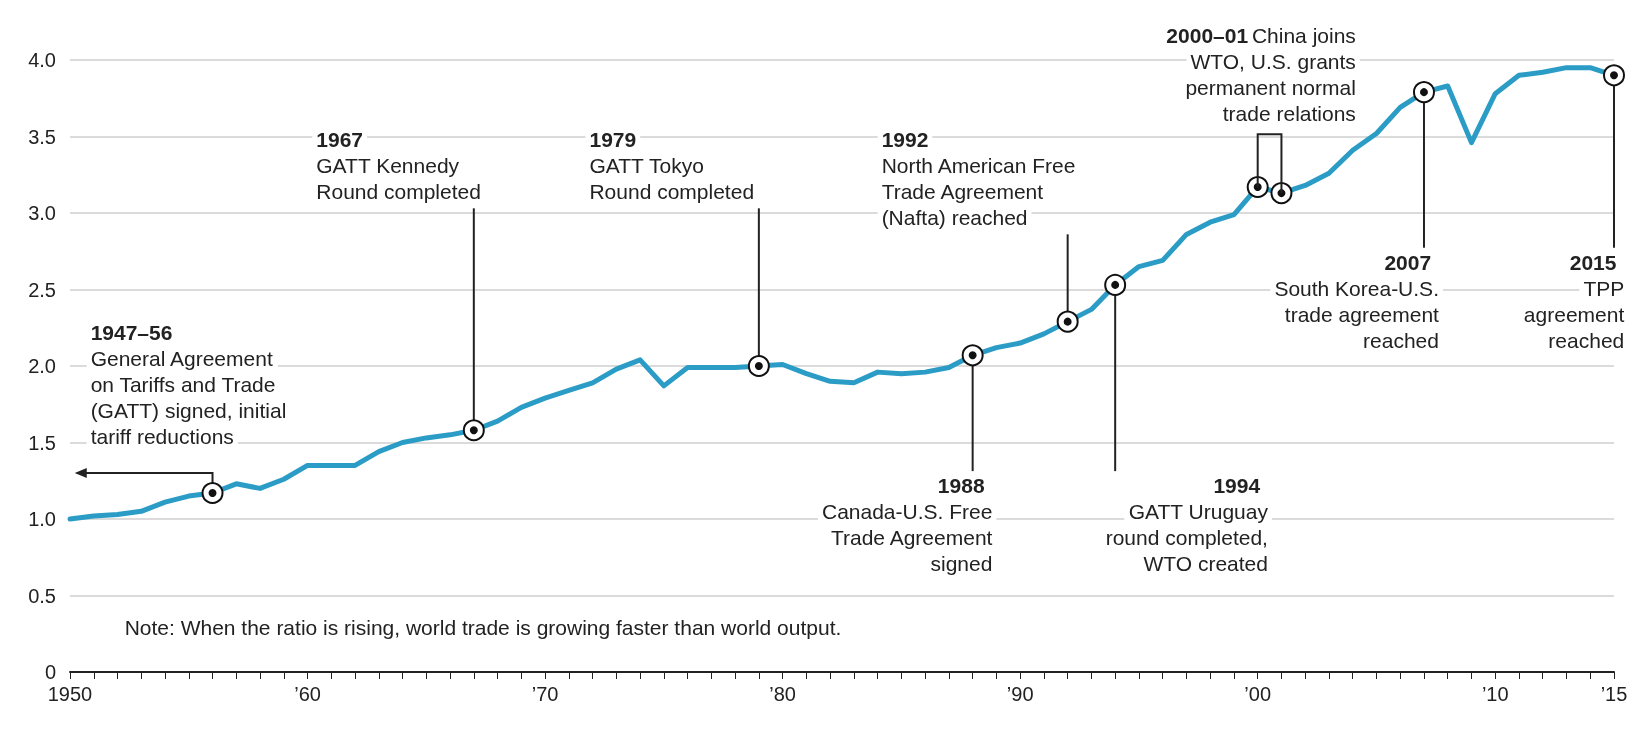 This screenshot has height=730, width=1652. Describe the element at coordinates (545, 694) in the screenshot. I see `x-tick-label: ’70` at that location.